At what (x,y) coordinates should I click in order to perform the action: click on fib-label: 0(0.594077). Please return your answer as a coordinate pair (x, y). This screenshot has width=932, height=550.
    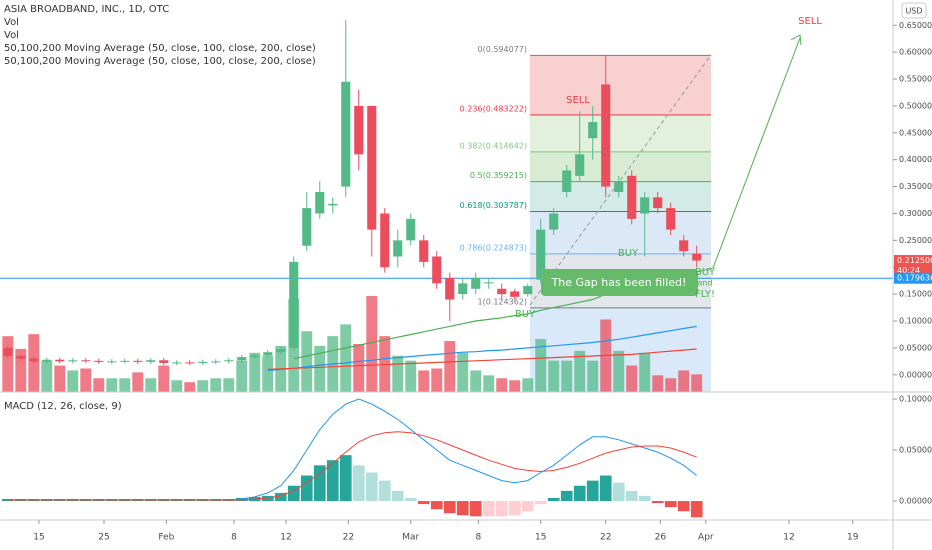
    Looking at the image, I should click on (502, 49).